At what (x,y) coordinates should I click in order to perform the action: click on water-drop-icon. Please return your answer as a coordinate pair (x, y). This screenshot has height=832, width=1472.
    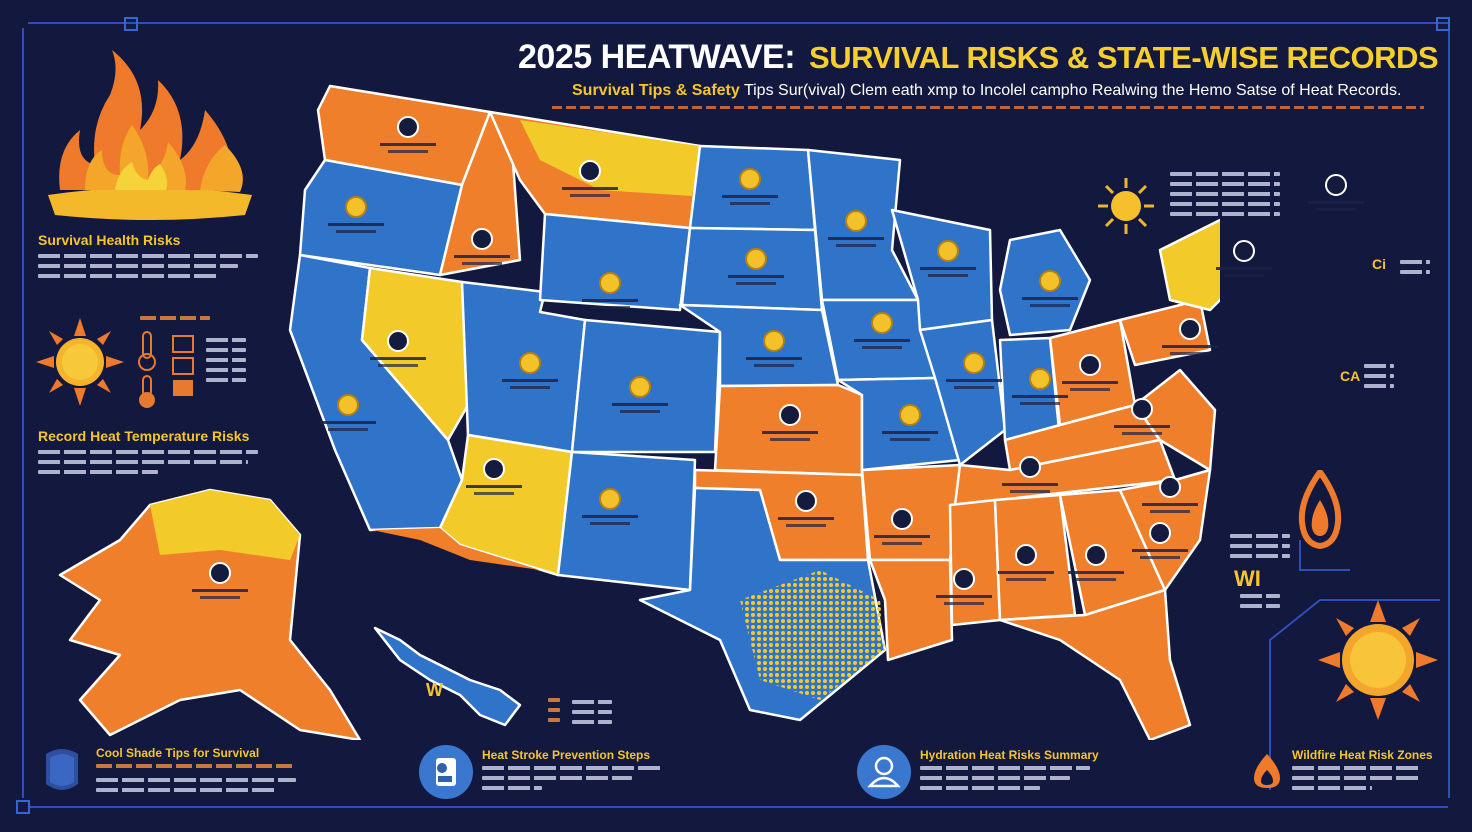
    Looking at the image, I should click on (62, 769).